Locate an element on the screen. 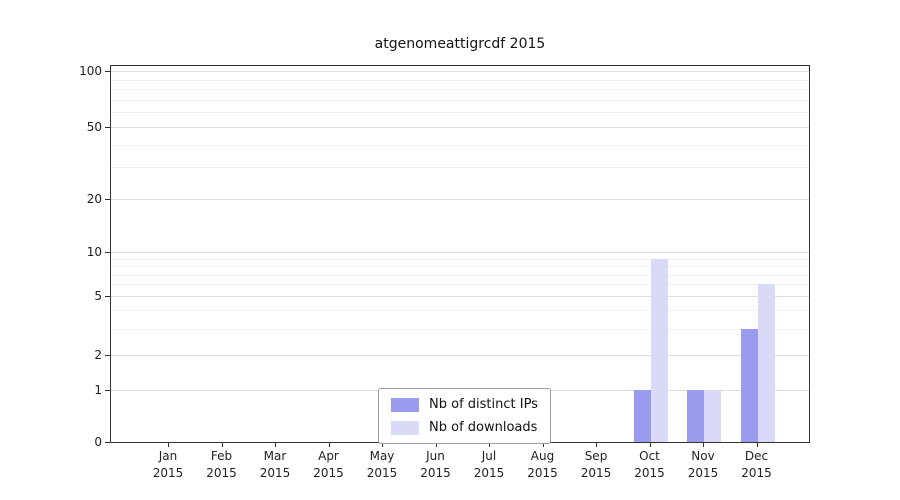 This screenshot has height=500, width=900. legend-item: Nb of distinct IPs is located at coordinates (464, 404).